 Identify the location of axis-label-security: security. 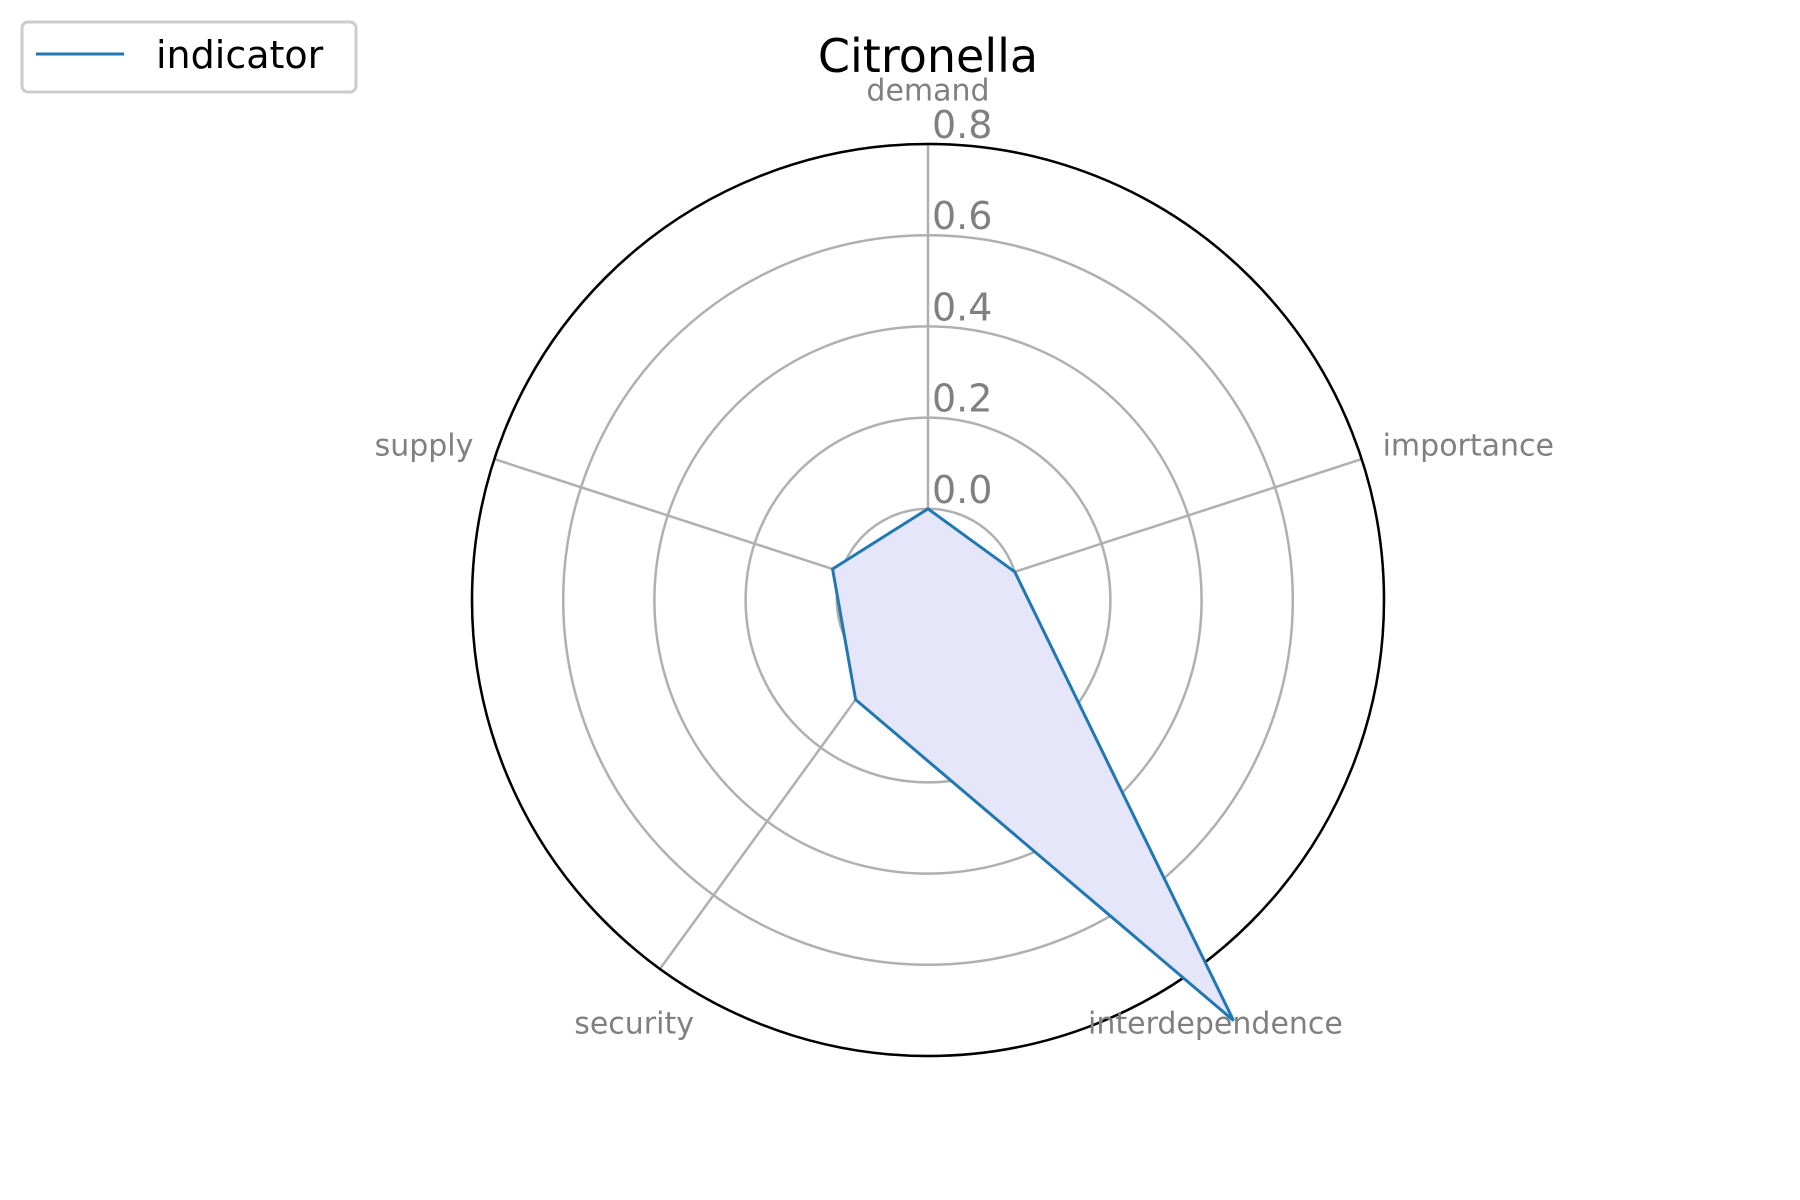
(634, 1023).